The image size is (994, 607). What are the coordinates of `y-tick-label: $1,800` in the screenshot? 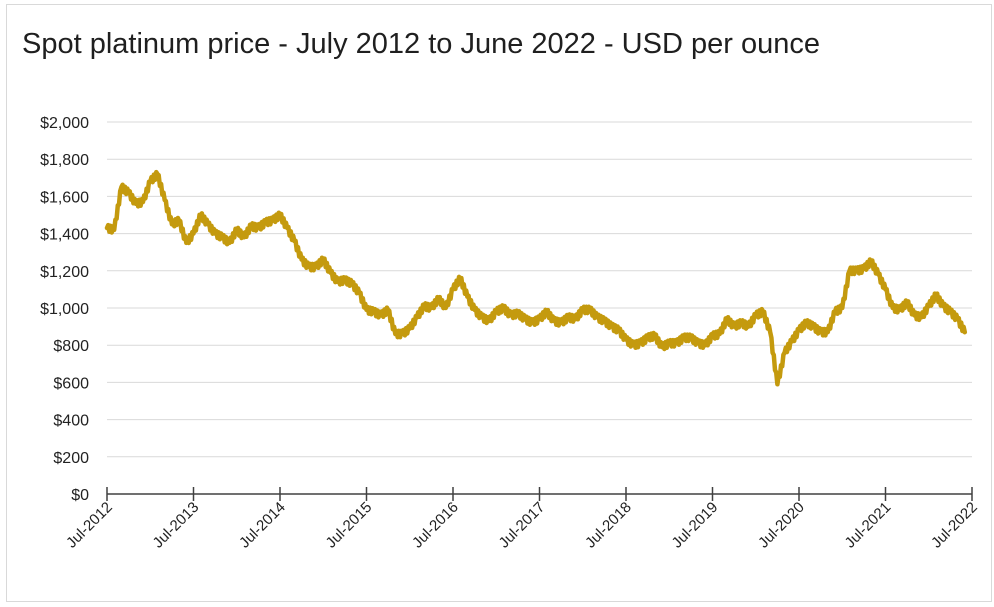 It's located at (64, 160).